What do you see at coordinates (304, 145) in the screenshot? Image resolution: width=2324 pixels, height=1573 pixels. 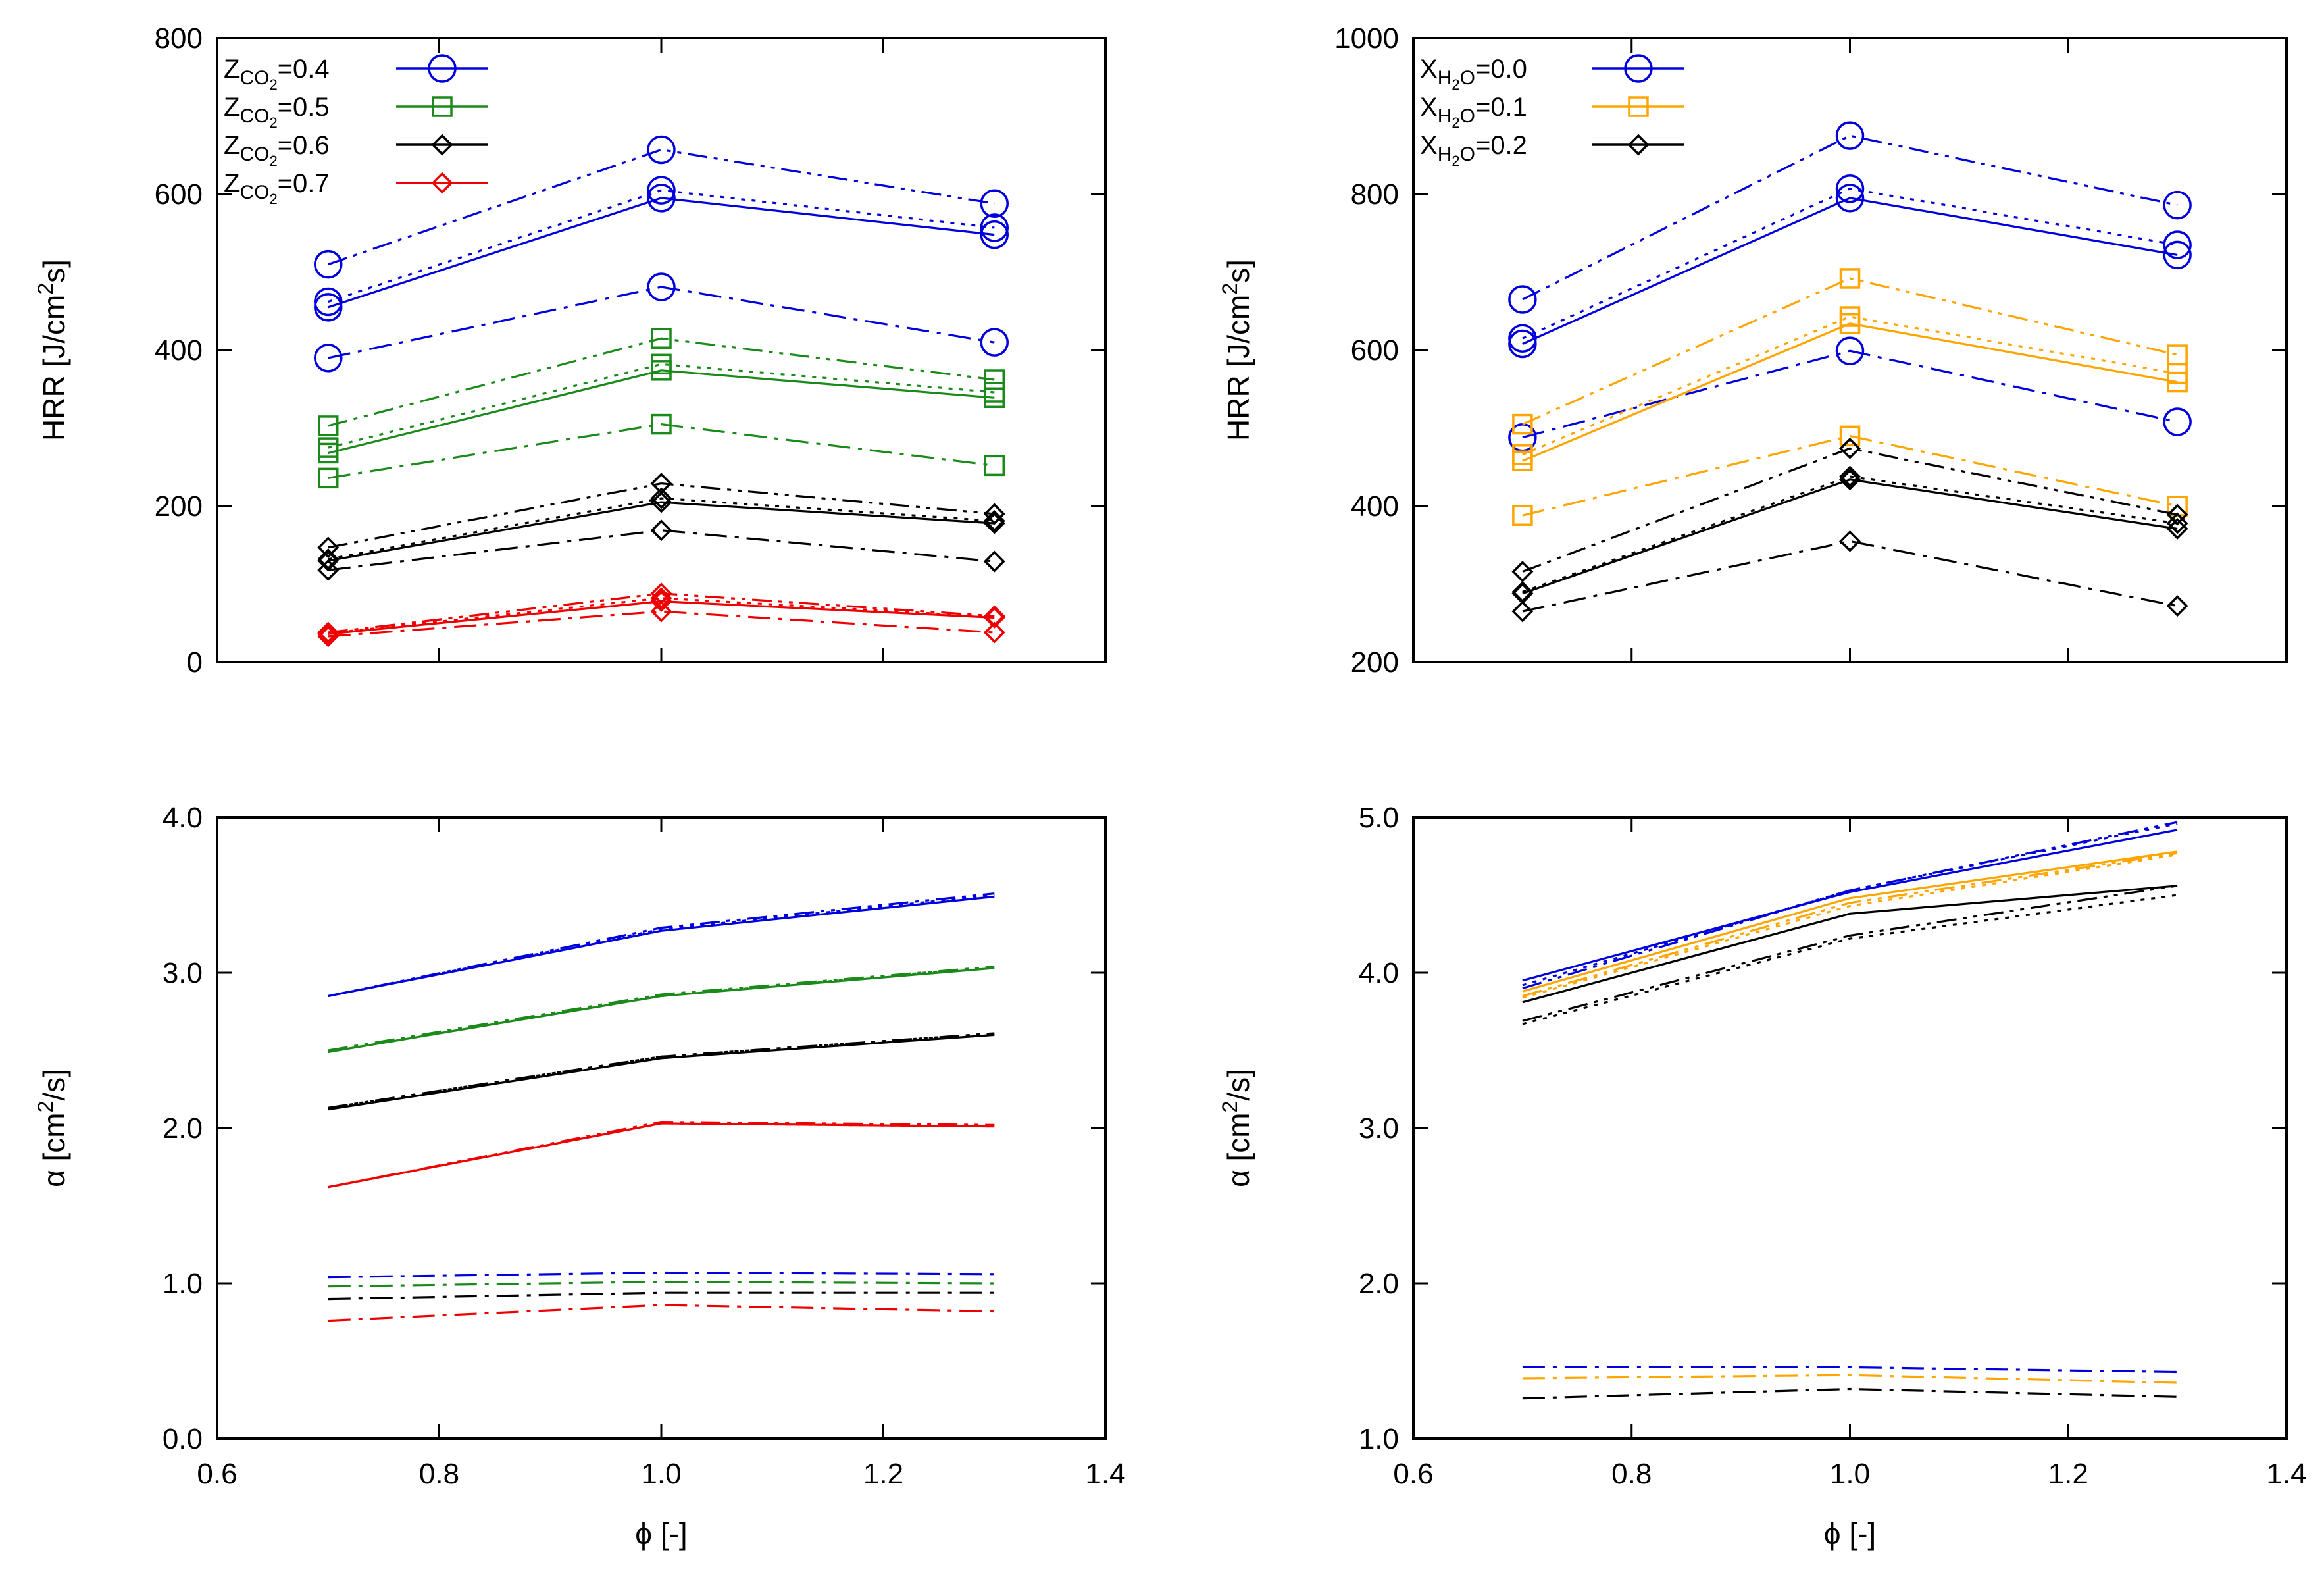 I see `legend-value: =0.6` at bounding box center [304, 145].